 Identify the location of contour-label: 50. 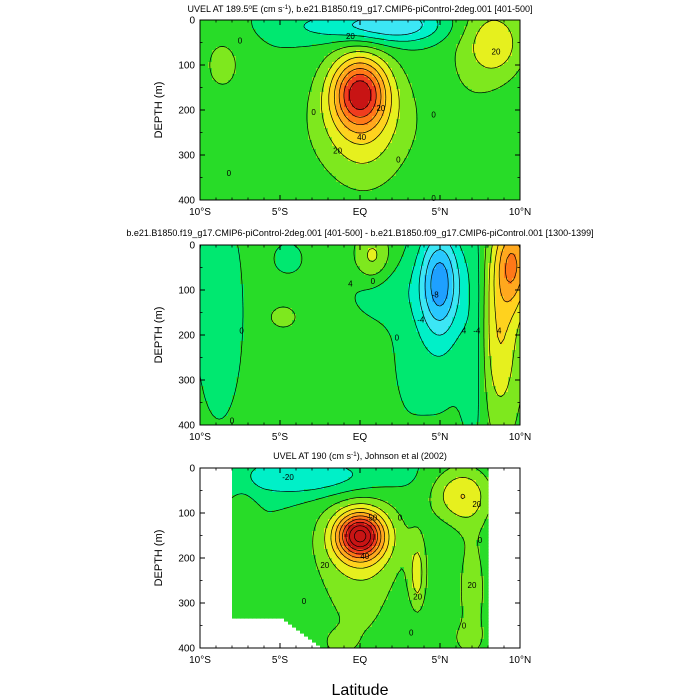
(372, 518).